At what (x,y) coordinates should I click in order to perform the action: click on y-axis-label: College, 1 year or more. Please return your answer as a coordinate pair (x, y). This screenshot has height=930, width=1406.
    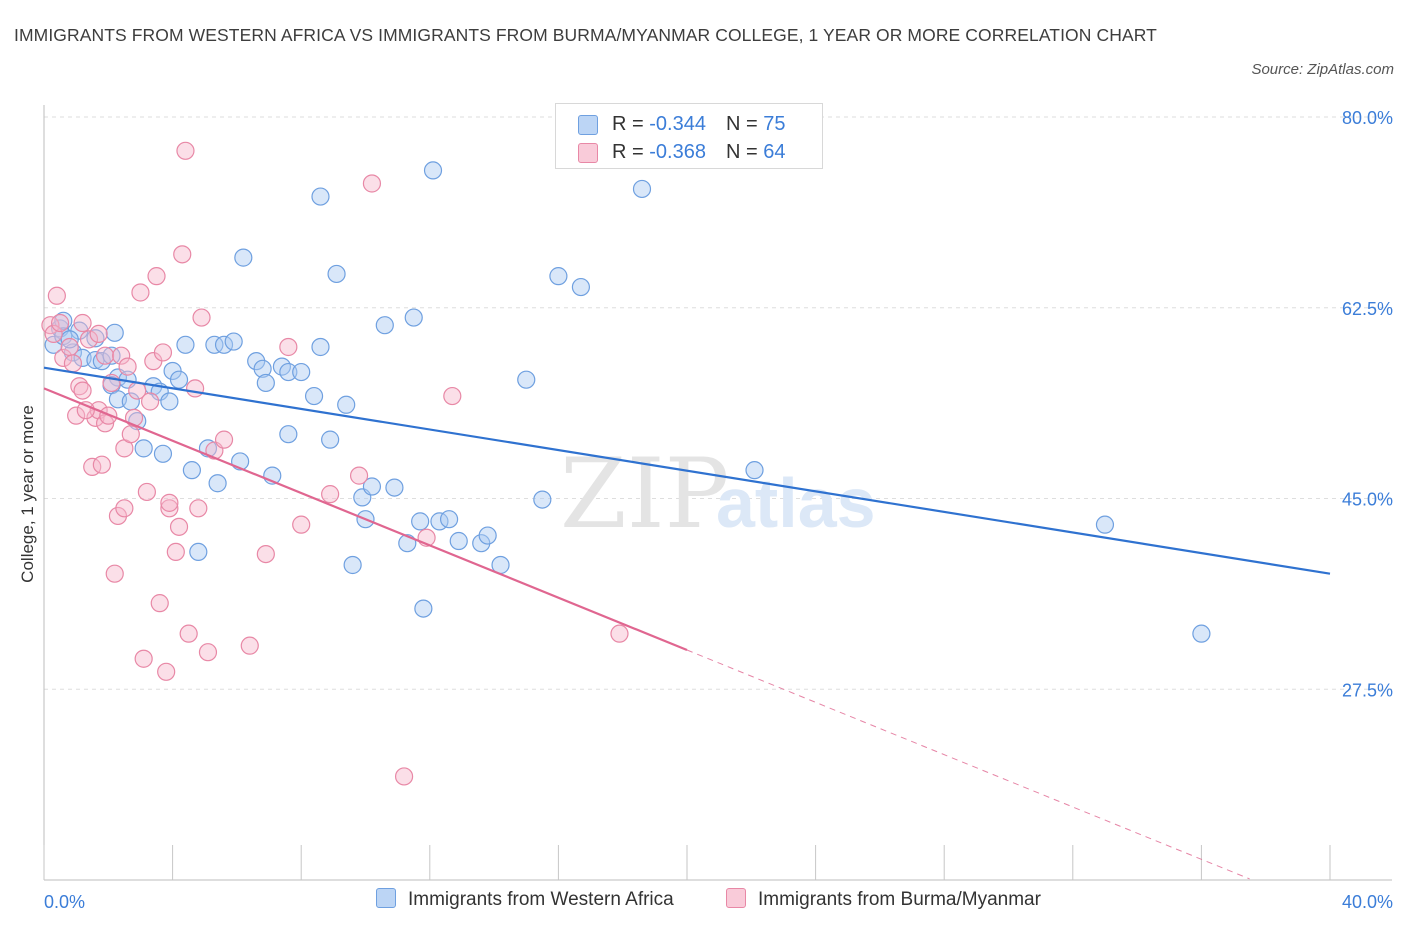
    Looking at the image, I should click on (27, 494).